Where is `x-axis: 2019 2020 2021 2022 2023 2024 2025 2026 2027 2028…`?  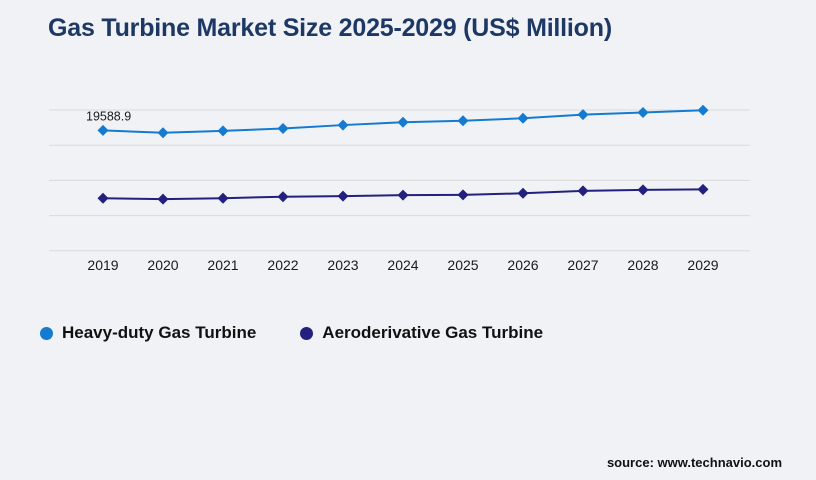
x-axis: 2019 2020 2021 2022 2023 2024 2025 2026 2027 2028… is located at coordinates (403, 265).